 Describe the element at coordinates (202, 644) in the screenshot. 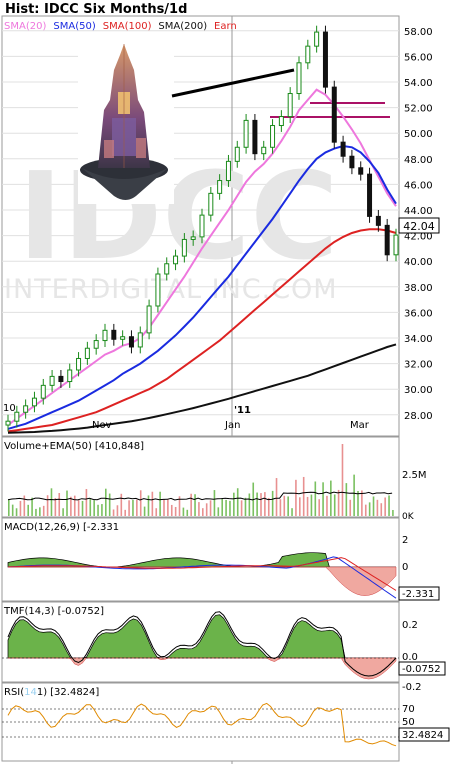

I see `tmf-line` at that location.